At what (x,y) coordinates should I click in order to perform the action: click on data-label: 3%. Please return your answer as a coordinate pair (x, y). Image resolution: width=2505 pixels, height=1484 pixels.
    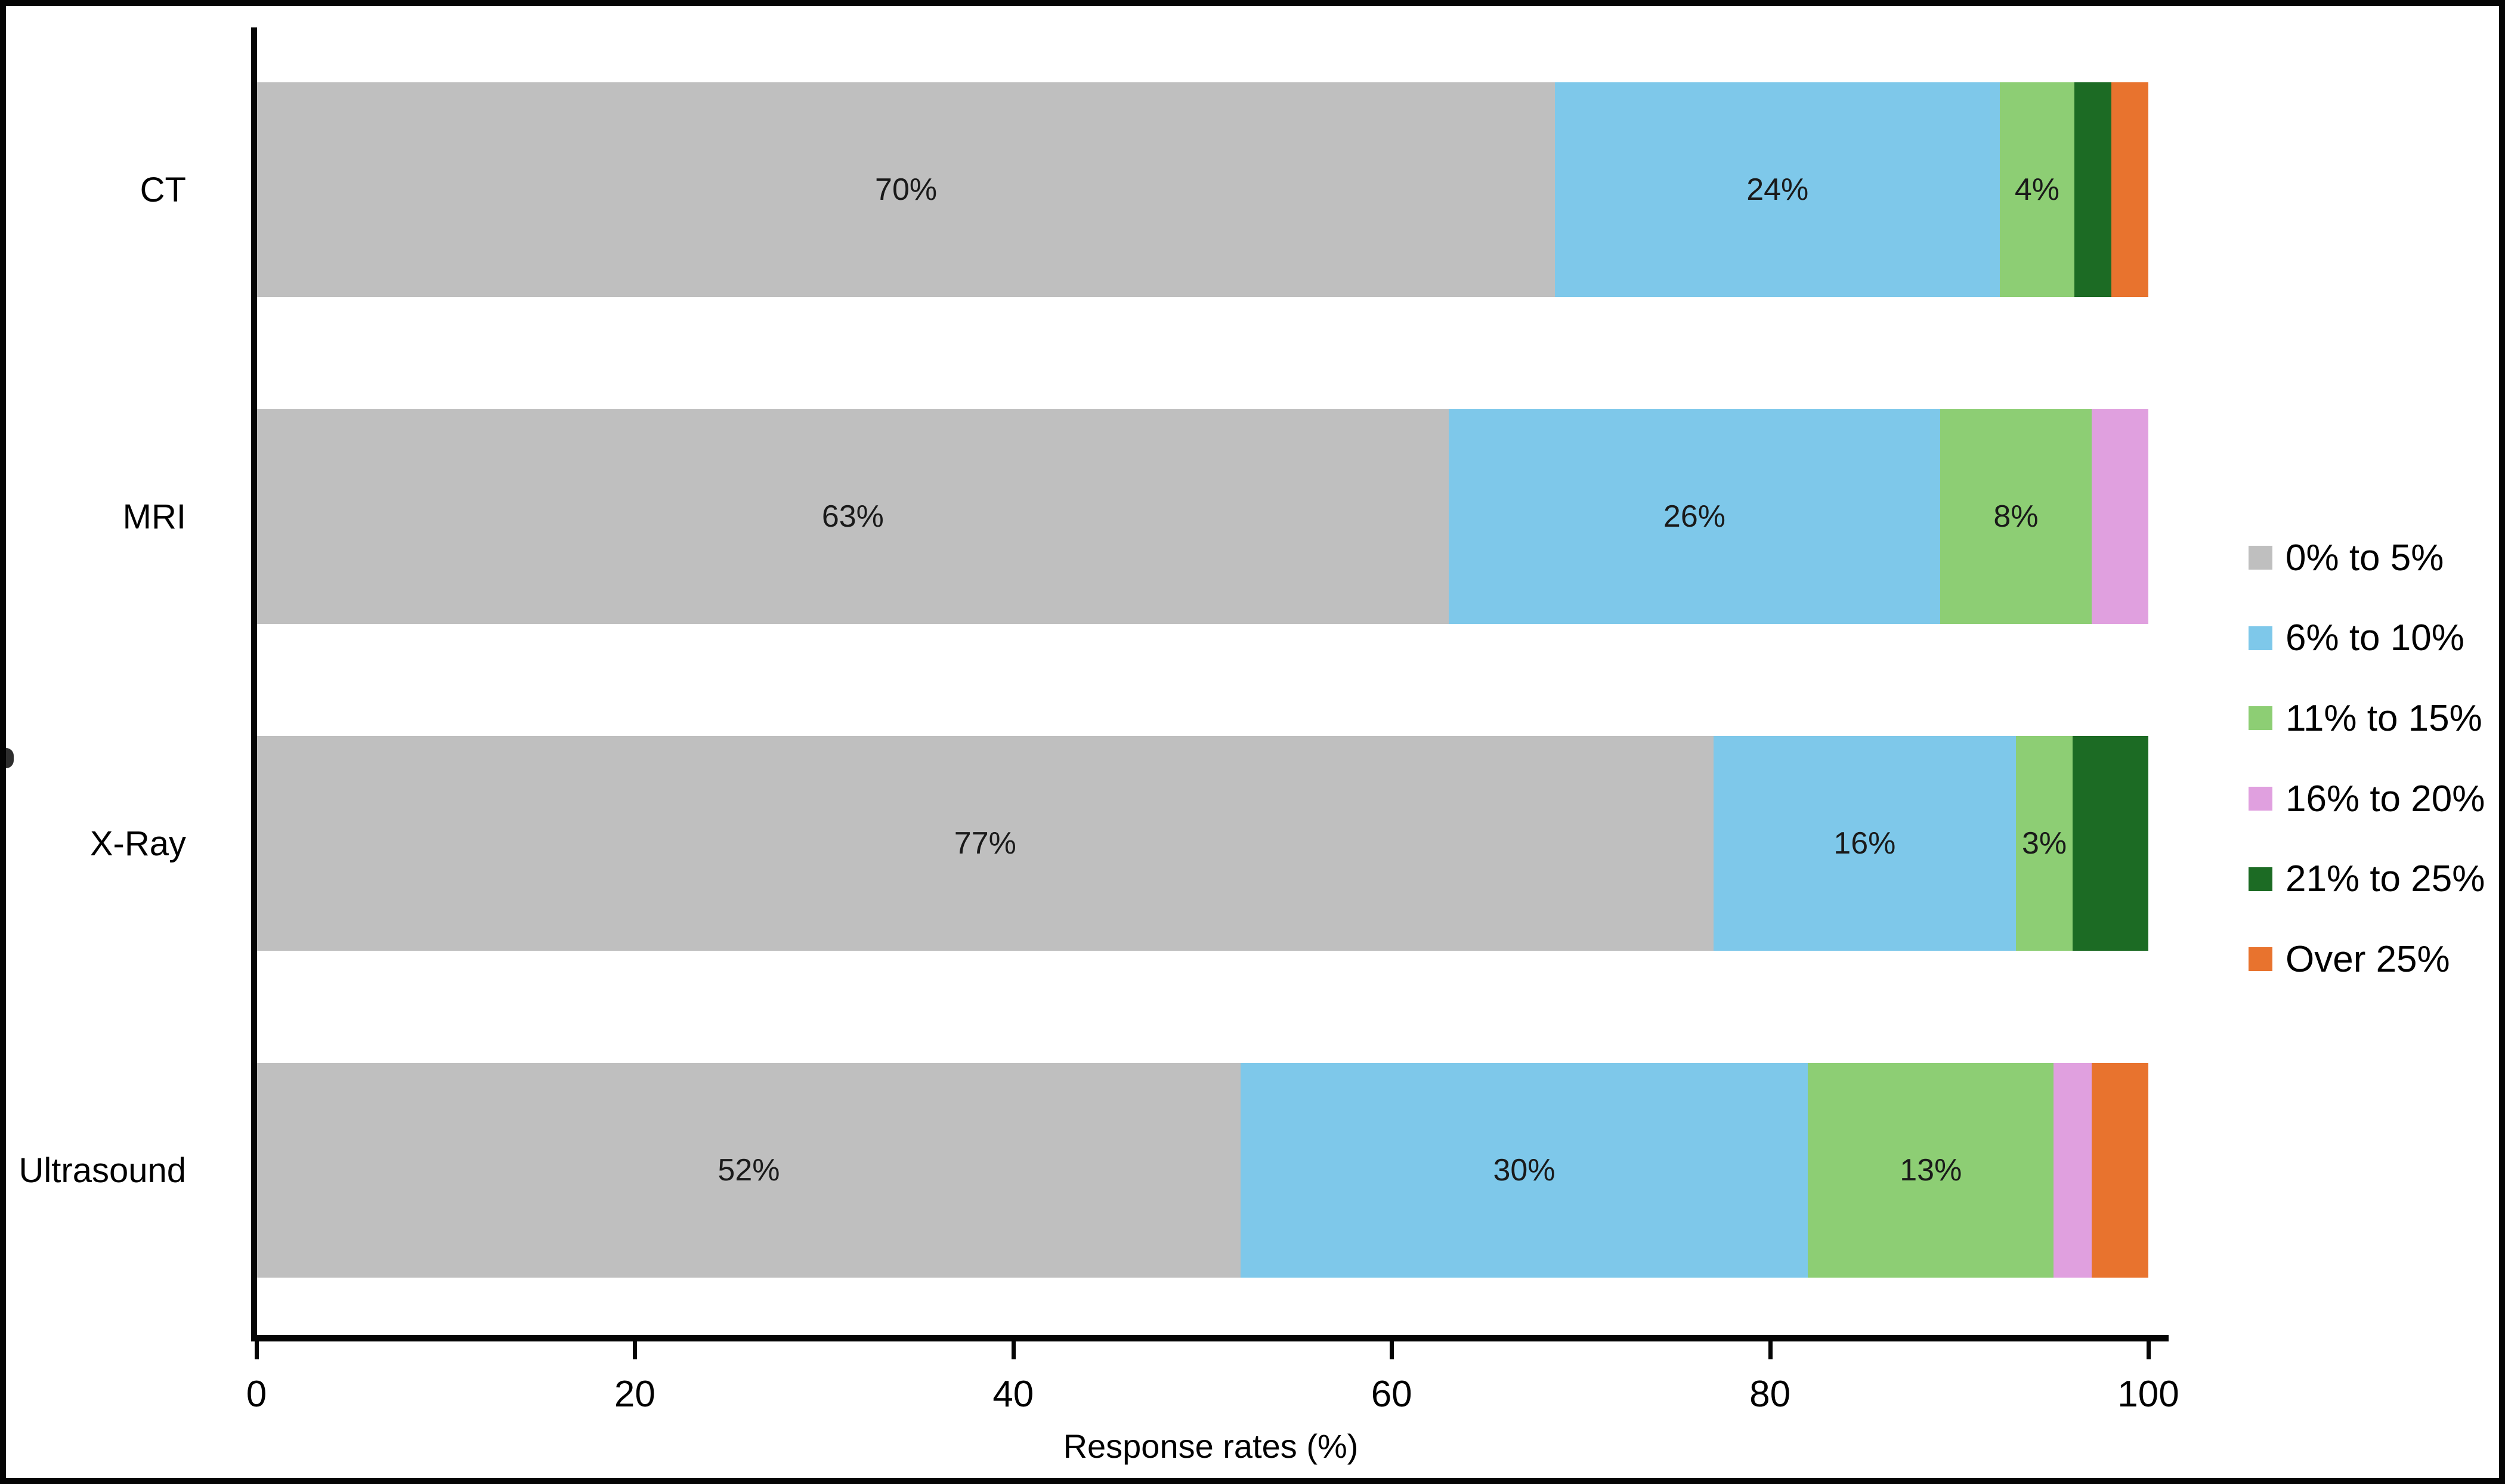
    Looking at the image, I should click on (2044, 843).